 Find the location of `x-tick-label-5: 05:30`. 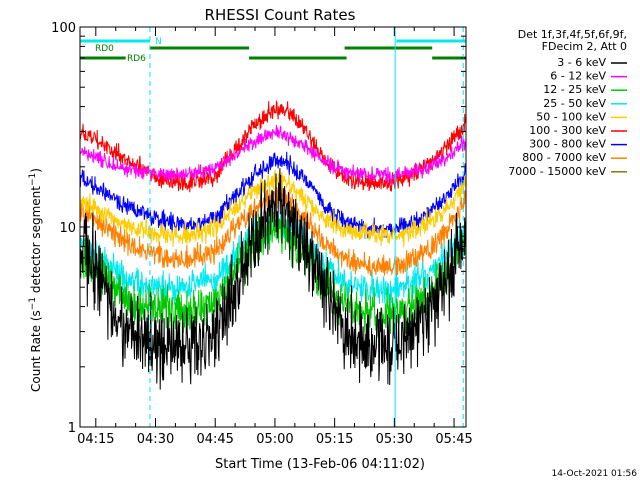

x-tick-label-5: 05:30 is located at coordinates (394, 439).